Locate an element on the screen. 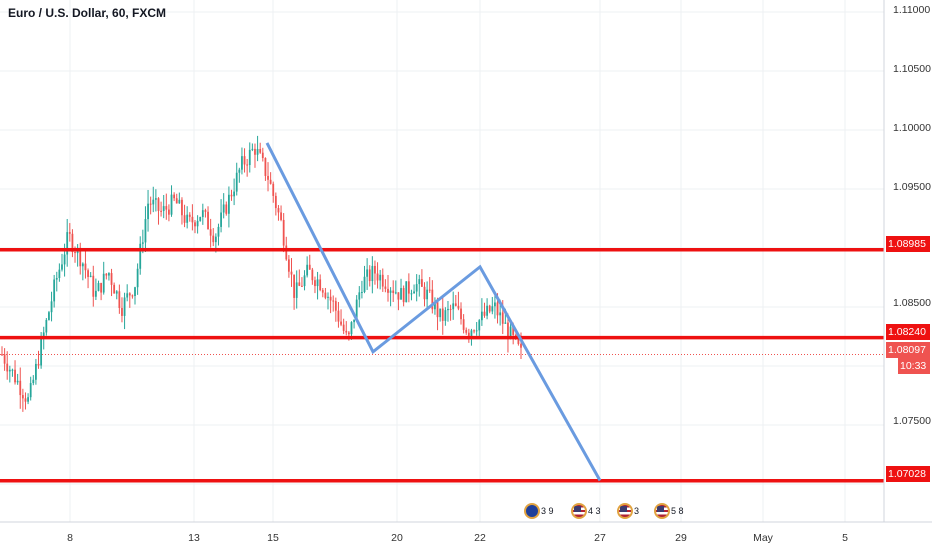  chart-title: Euro / U.S. Dollar, 60, FXCM is located at coordinates (87, 13).